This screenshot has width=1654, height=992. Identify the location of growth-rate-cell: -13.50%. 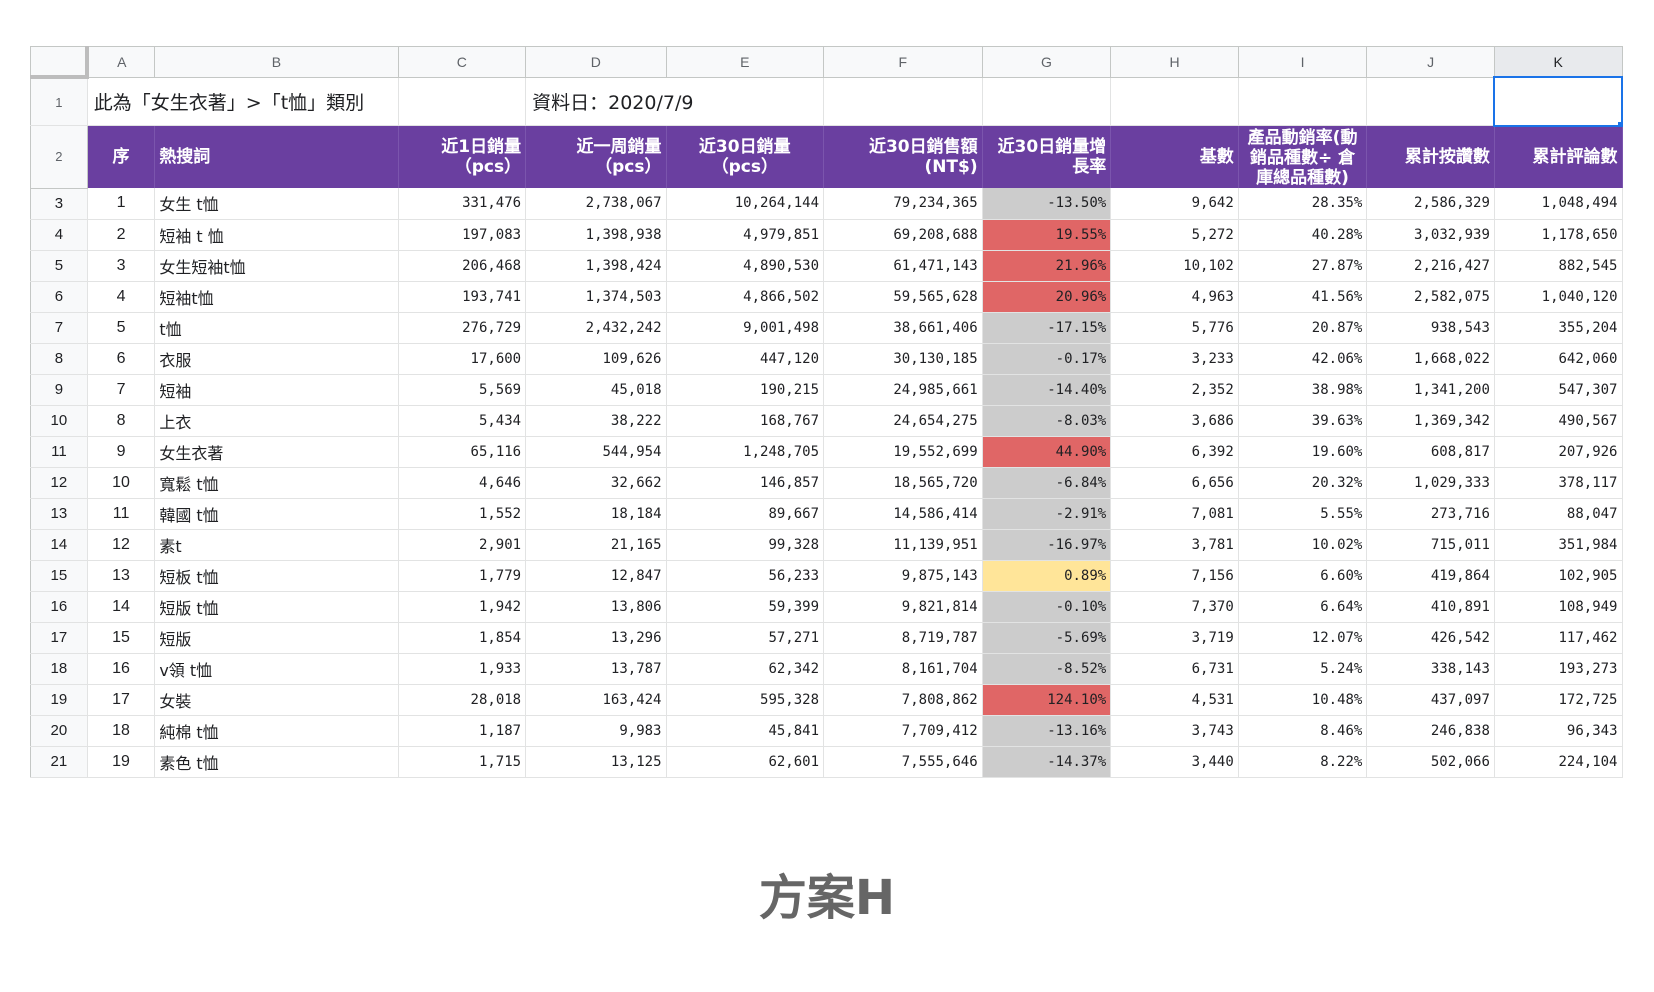
(1047, 204).